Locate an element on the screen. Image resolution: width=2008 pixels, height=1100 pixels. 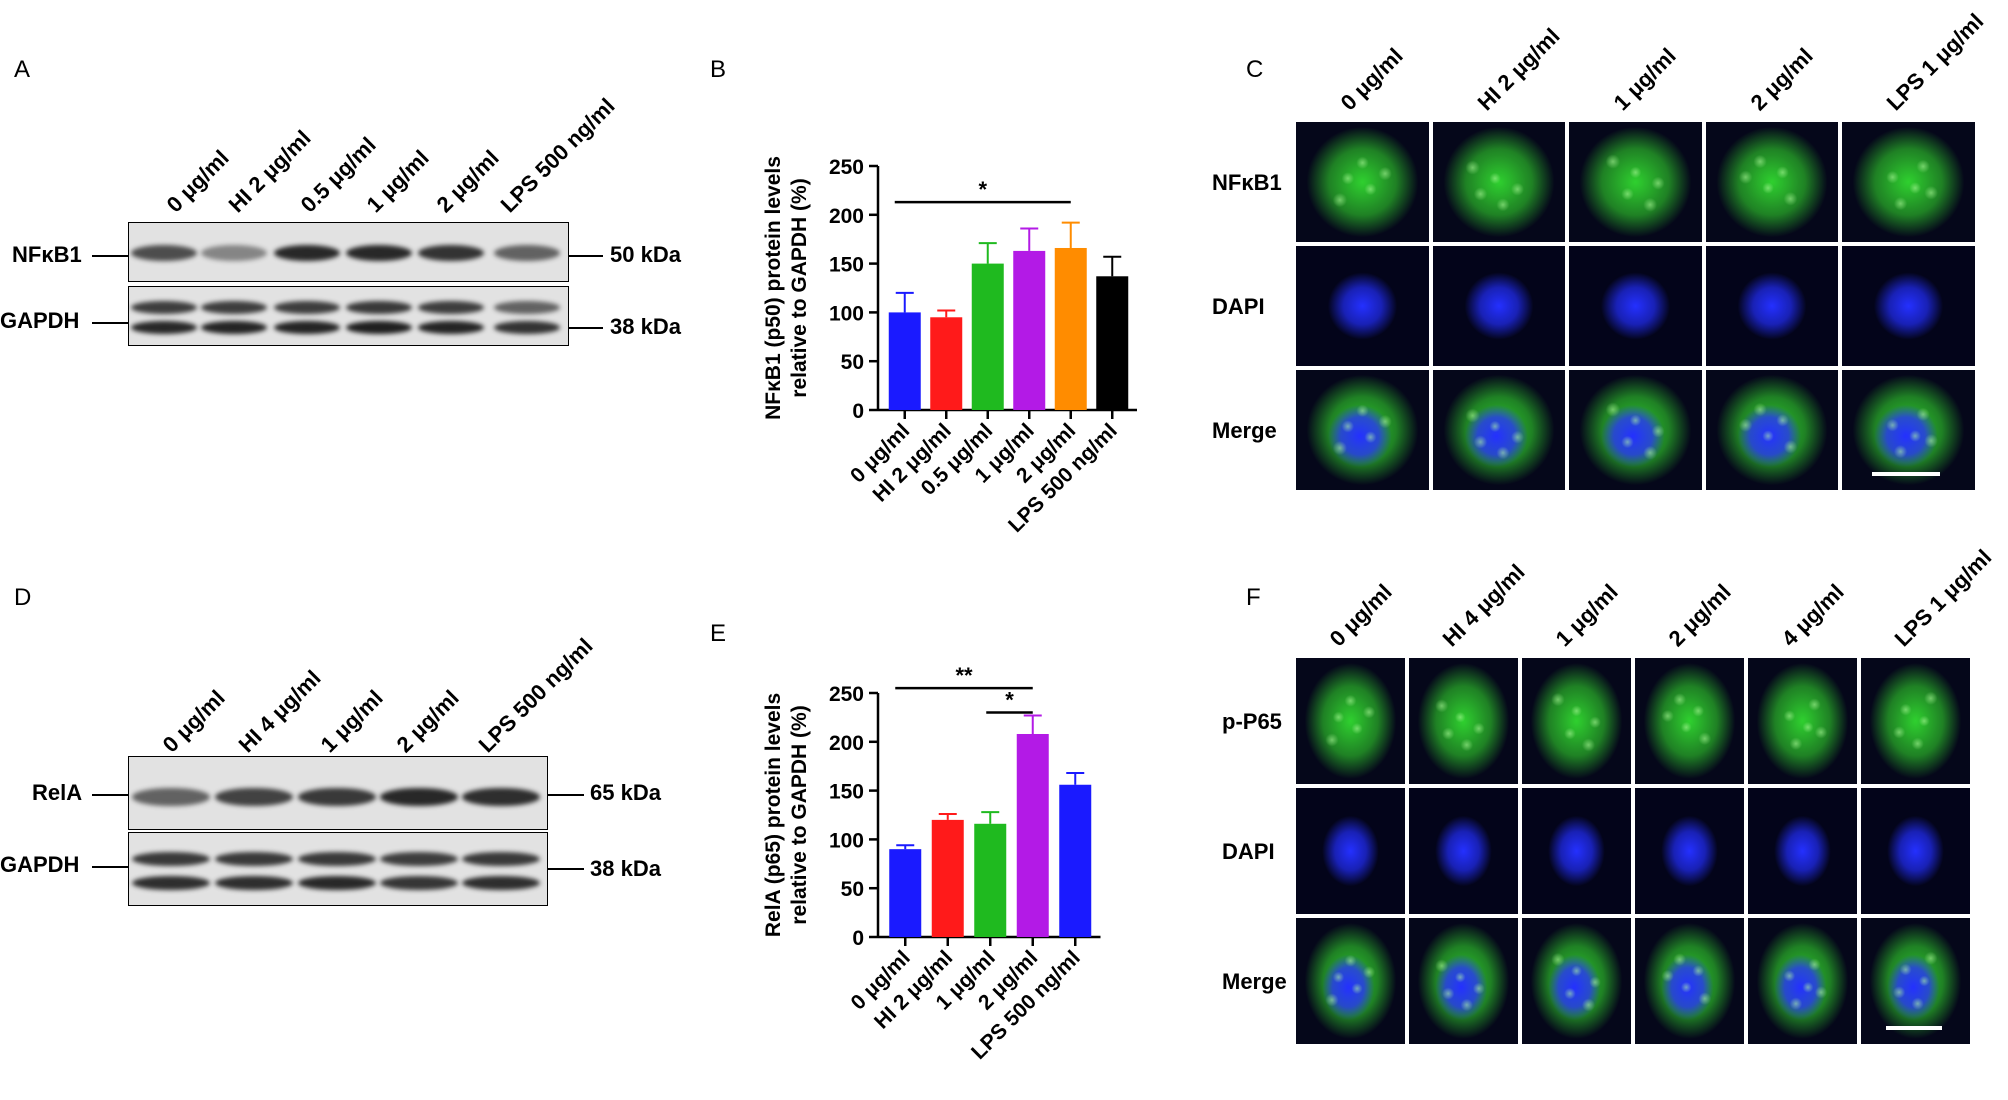
mic-f-row-label: Merge is located at coordinates (1254, 981).